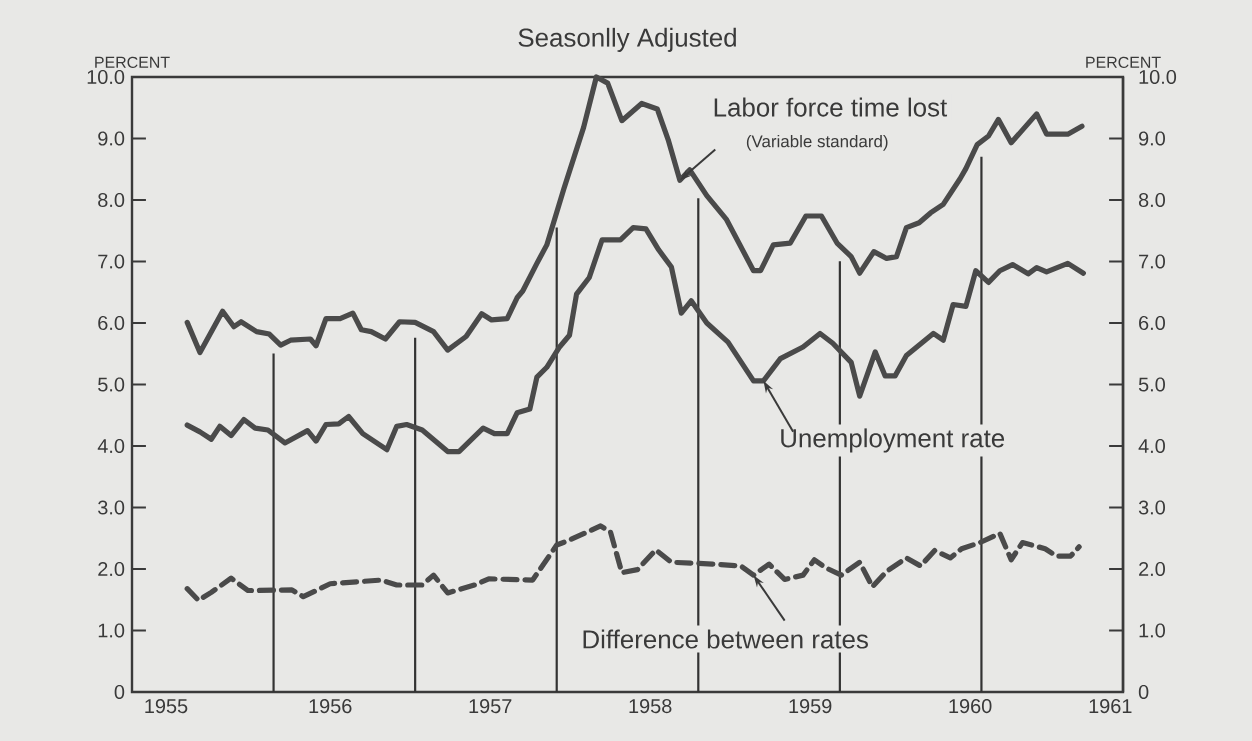 This screenshot has width=1252, height=741. What do you see at coordinates (1110, 706) in the screenshot?
I see `x-tick-label: 1961` at bounding box center [1110, 706].